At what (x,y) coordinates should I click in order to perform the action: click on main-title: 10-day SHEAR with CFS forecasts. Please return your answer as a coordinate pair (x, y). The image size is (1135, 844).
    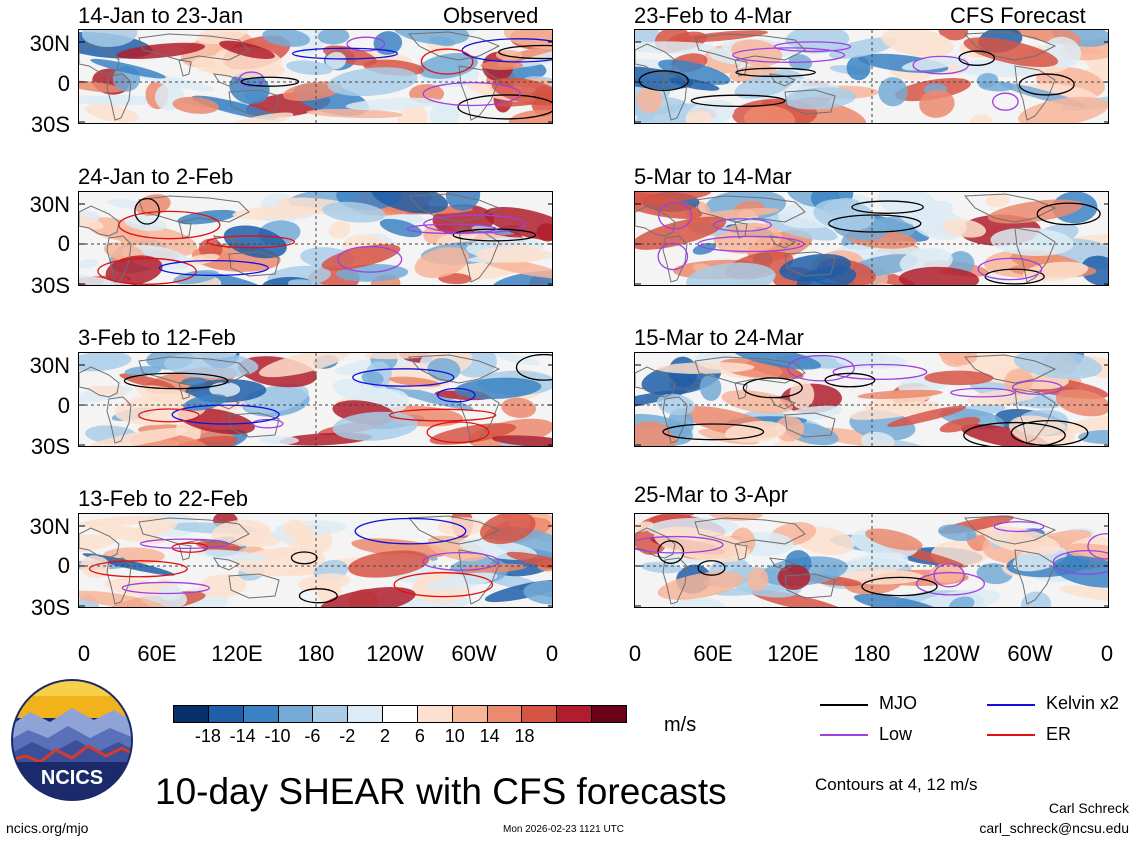
    Looking at the image, I should click on (441, 791).